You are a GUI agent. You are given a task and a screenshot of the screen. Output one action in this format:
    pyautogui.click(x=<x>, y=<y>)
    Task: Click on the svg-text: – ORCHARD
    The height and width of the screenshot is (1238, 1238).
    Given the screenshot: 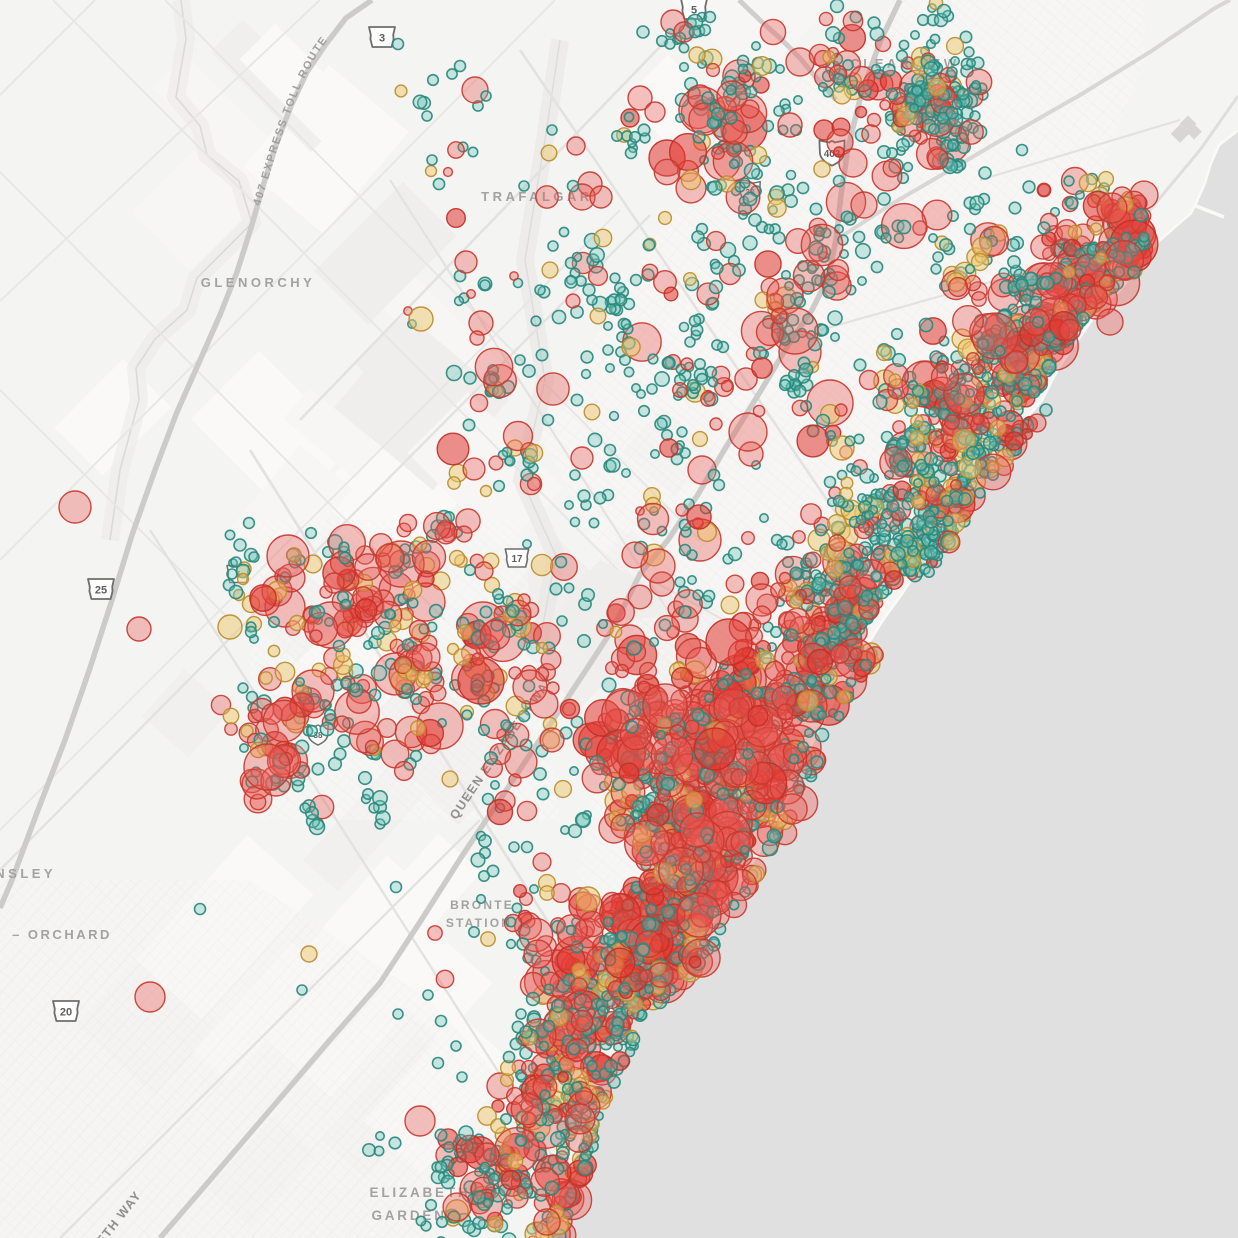 What is the action you would take?
    pyautogui.click(x=62, y=934)
    